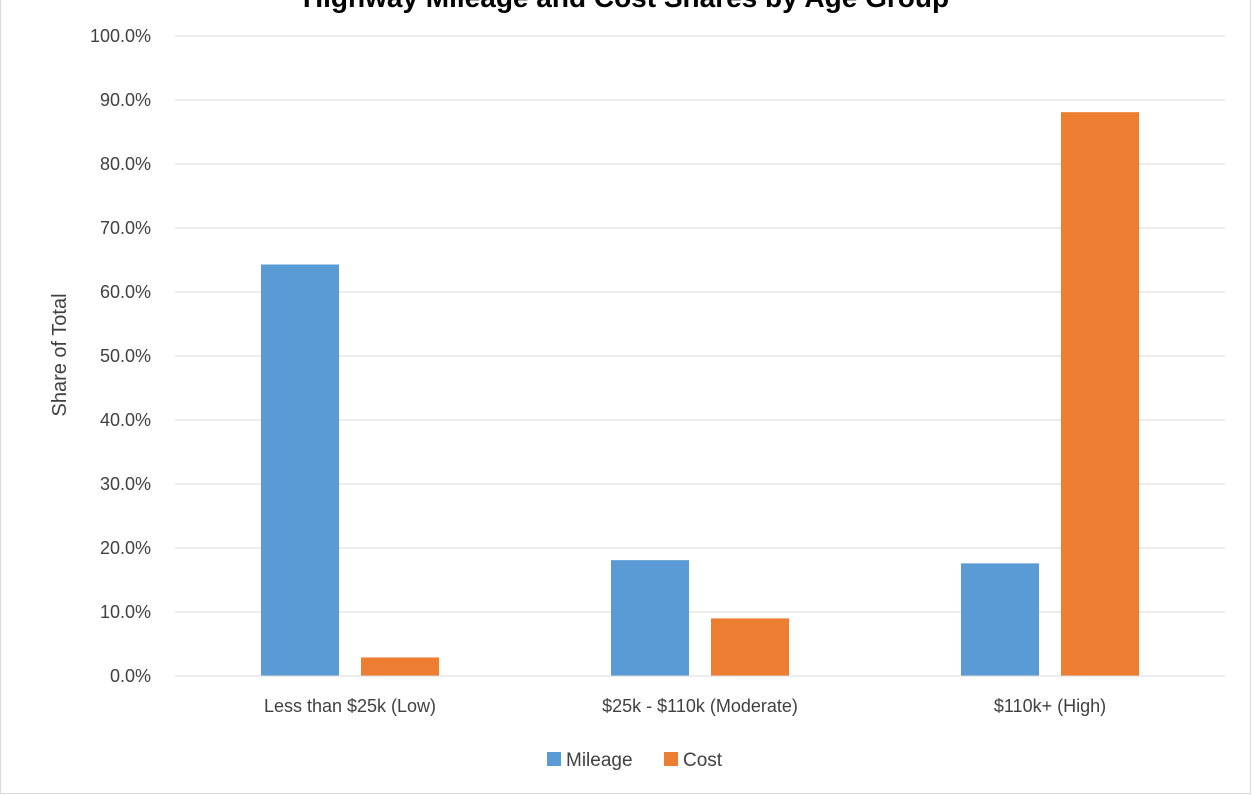 This screenshot has height=795, width=1252. What do you see at coordinates (125, 420) in the screenshot?
I see `y-tick-label: 40.0%` at bounding box center [125, 420].